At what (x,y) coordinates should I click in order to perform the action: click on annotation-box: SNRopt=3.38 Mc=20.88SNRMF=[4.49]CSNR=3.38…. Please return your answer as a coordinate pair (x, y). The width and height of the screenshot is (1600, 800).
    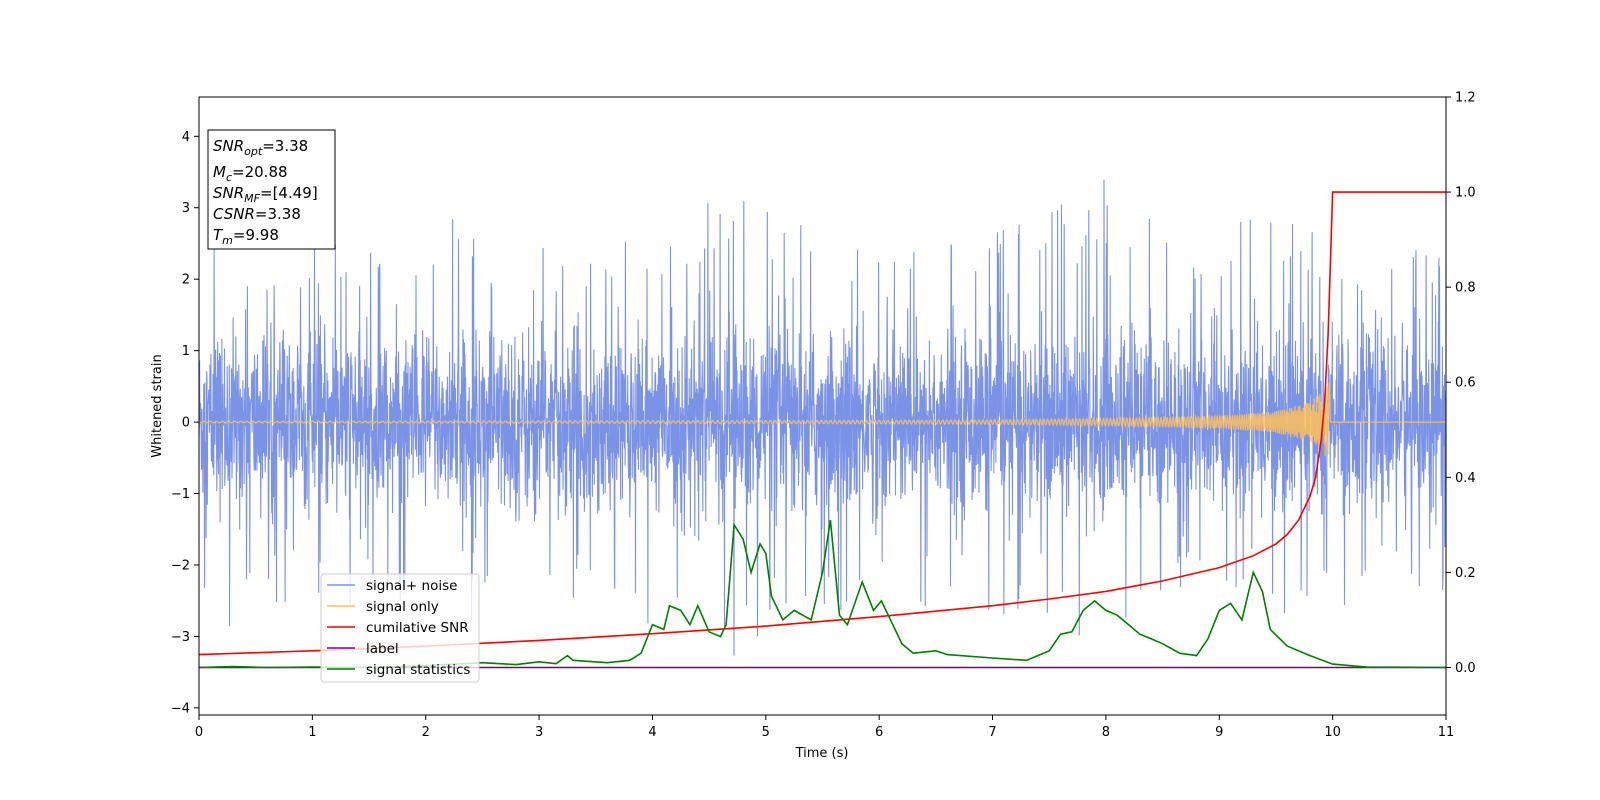
    Looking at the image, I should click on (271, 189).